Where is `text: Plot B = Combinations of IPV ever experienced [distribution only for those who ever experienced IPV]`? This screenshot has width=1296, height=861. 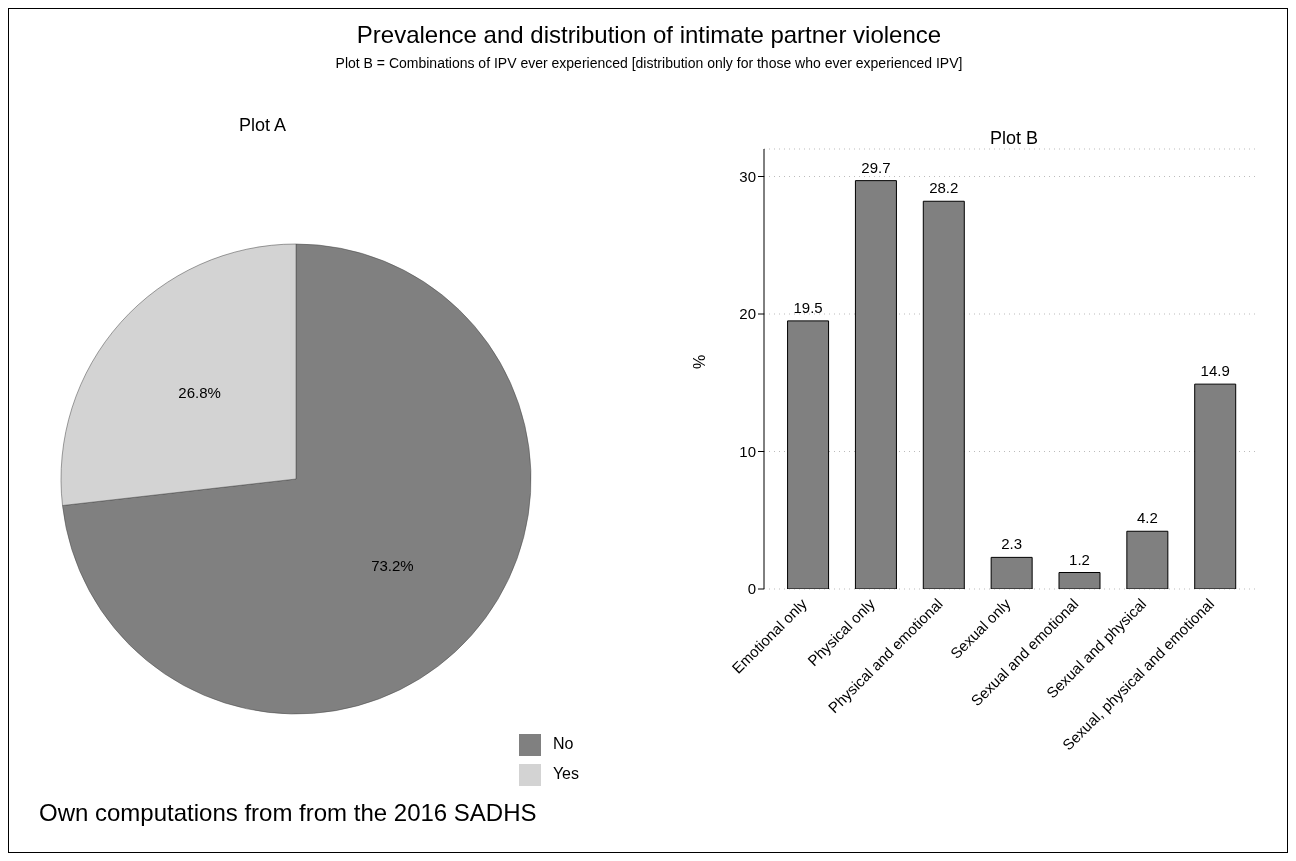
text: Plot B = Combinations of IPV ever experienced [distribution only for those who ever experienced IPV] is located at coordinates (649, 63).